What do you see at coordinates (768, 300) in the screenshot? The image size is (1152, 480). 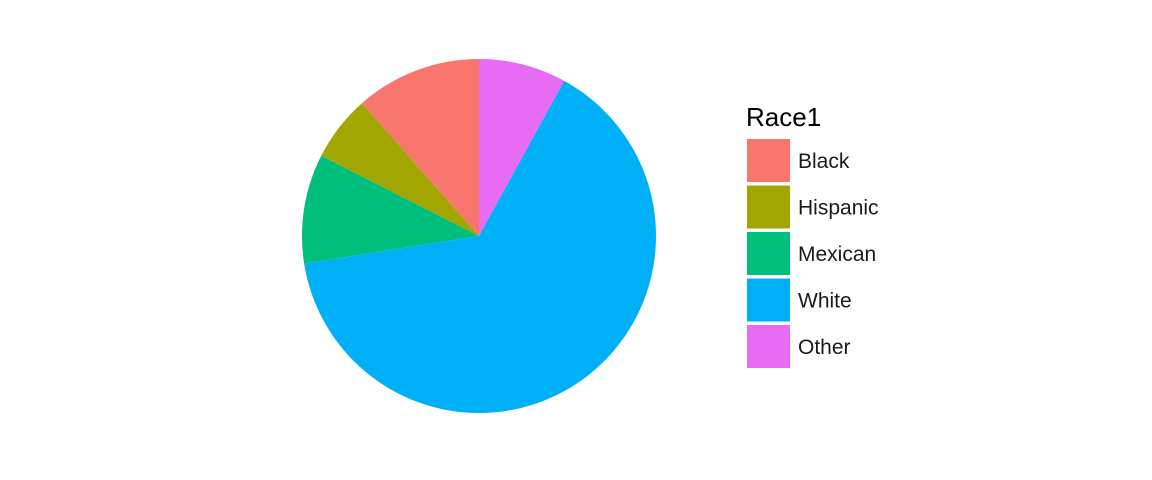 I see `legend-key-white` at bounding box center [768, 300].